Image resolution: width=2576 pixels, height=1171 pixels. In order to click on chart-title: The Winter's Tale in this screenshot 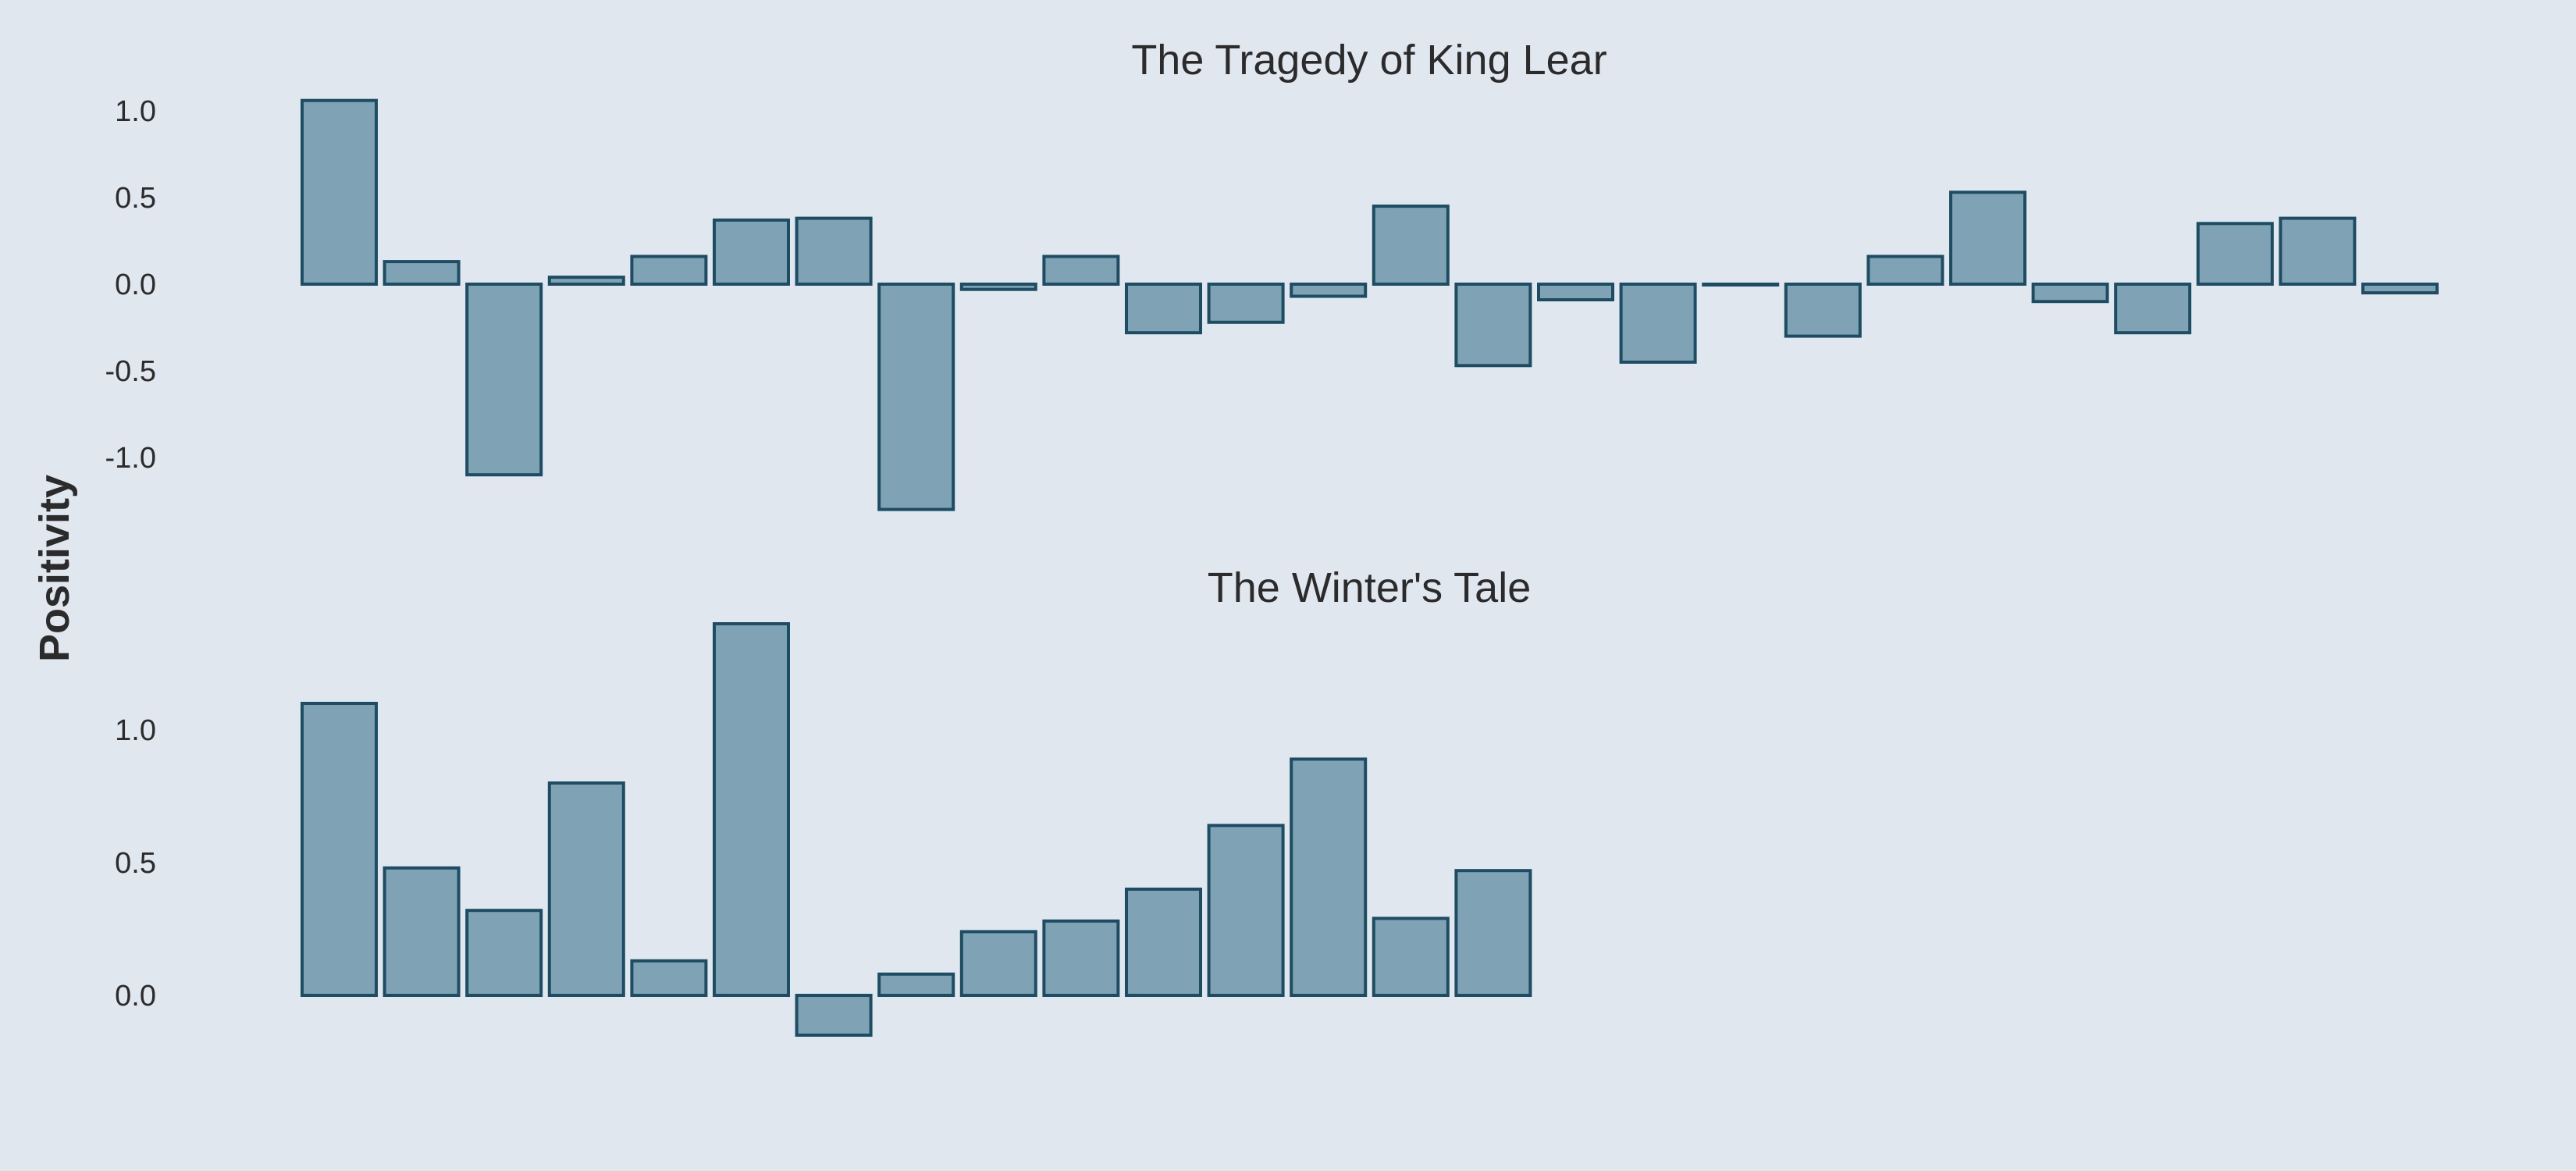, I will do `click(1369, 587)`.